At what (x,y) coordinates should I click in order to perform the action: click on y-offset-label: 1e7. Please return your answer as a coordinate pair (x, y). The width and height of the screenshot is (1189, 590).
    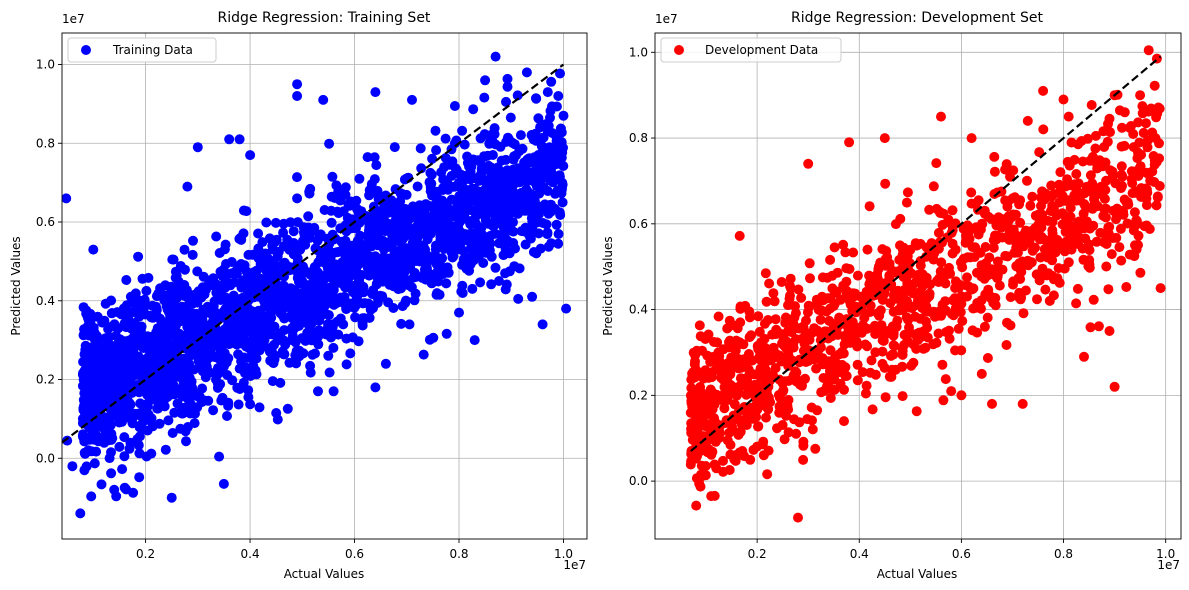
    Looking at the image, I should click on (666, 19).